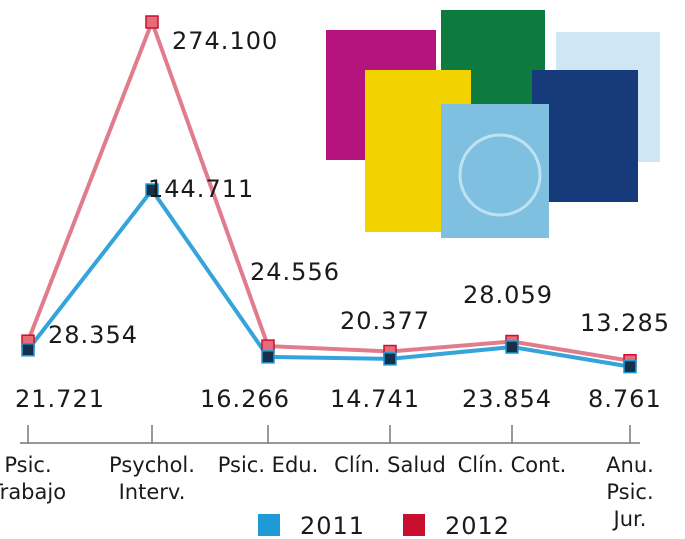  What do you see at coordinates (508, 295) in the screenshot?
I see `value-label: 28.059` at bounding box center [508, 295].